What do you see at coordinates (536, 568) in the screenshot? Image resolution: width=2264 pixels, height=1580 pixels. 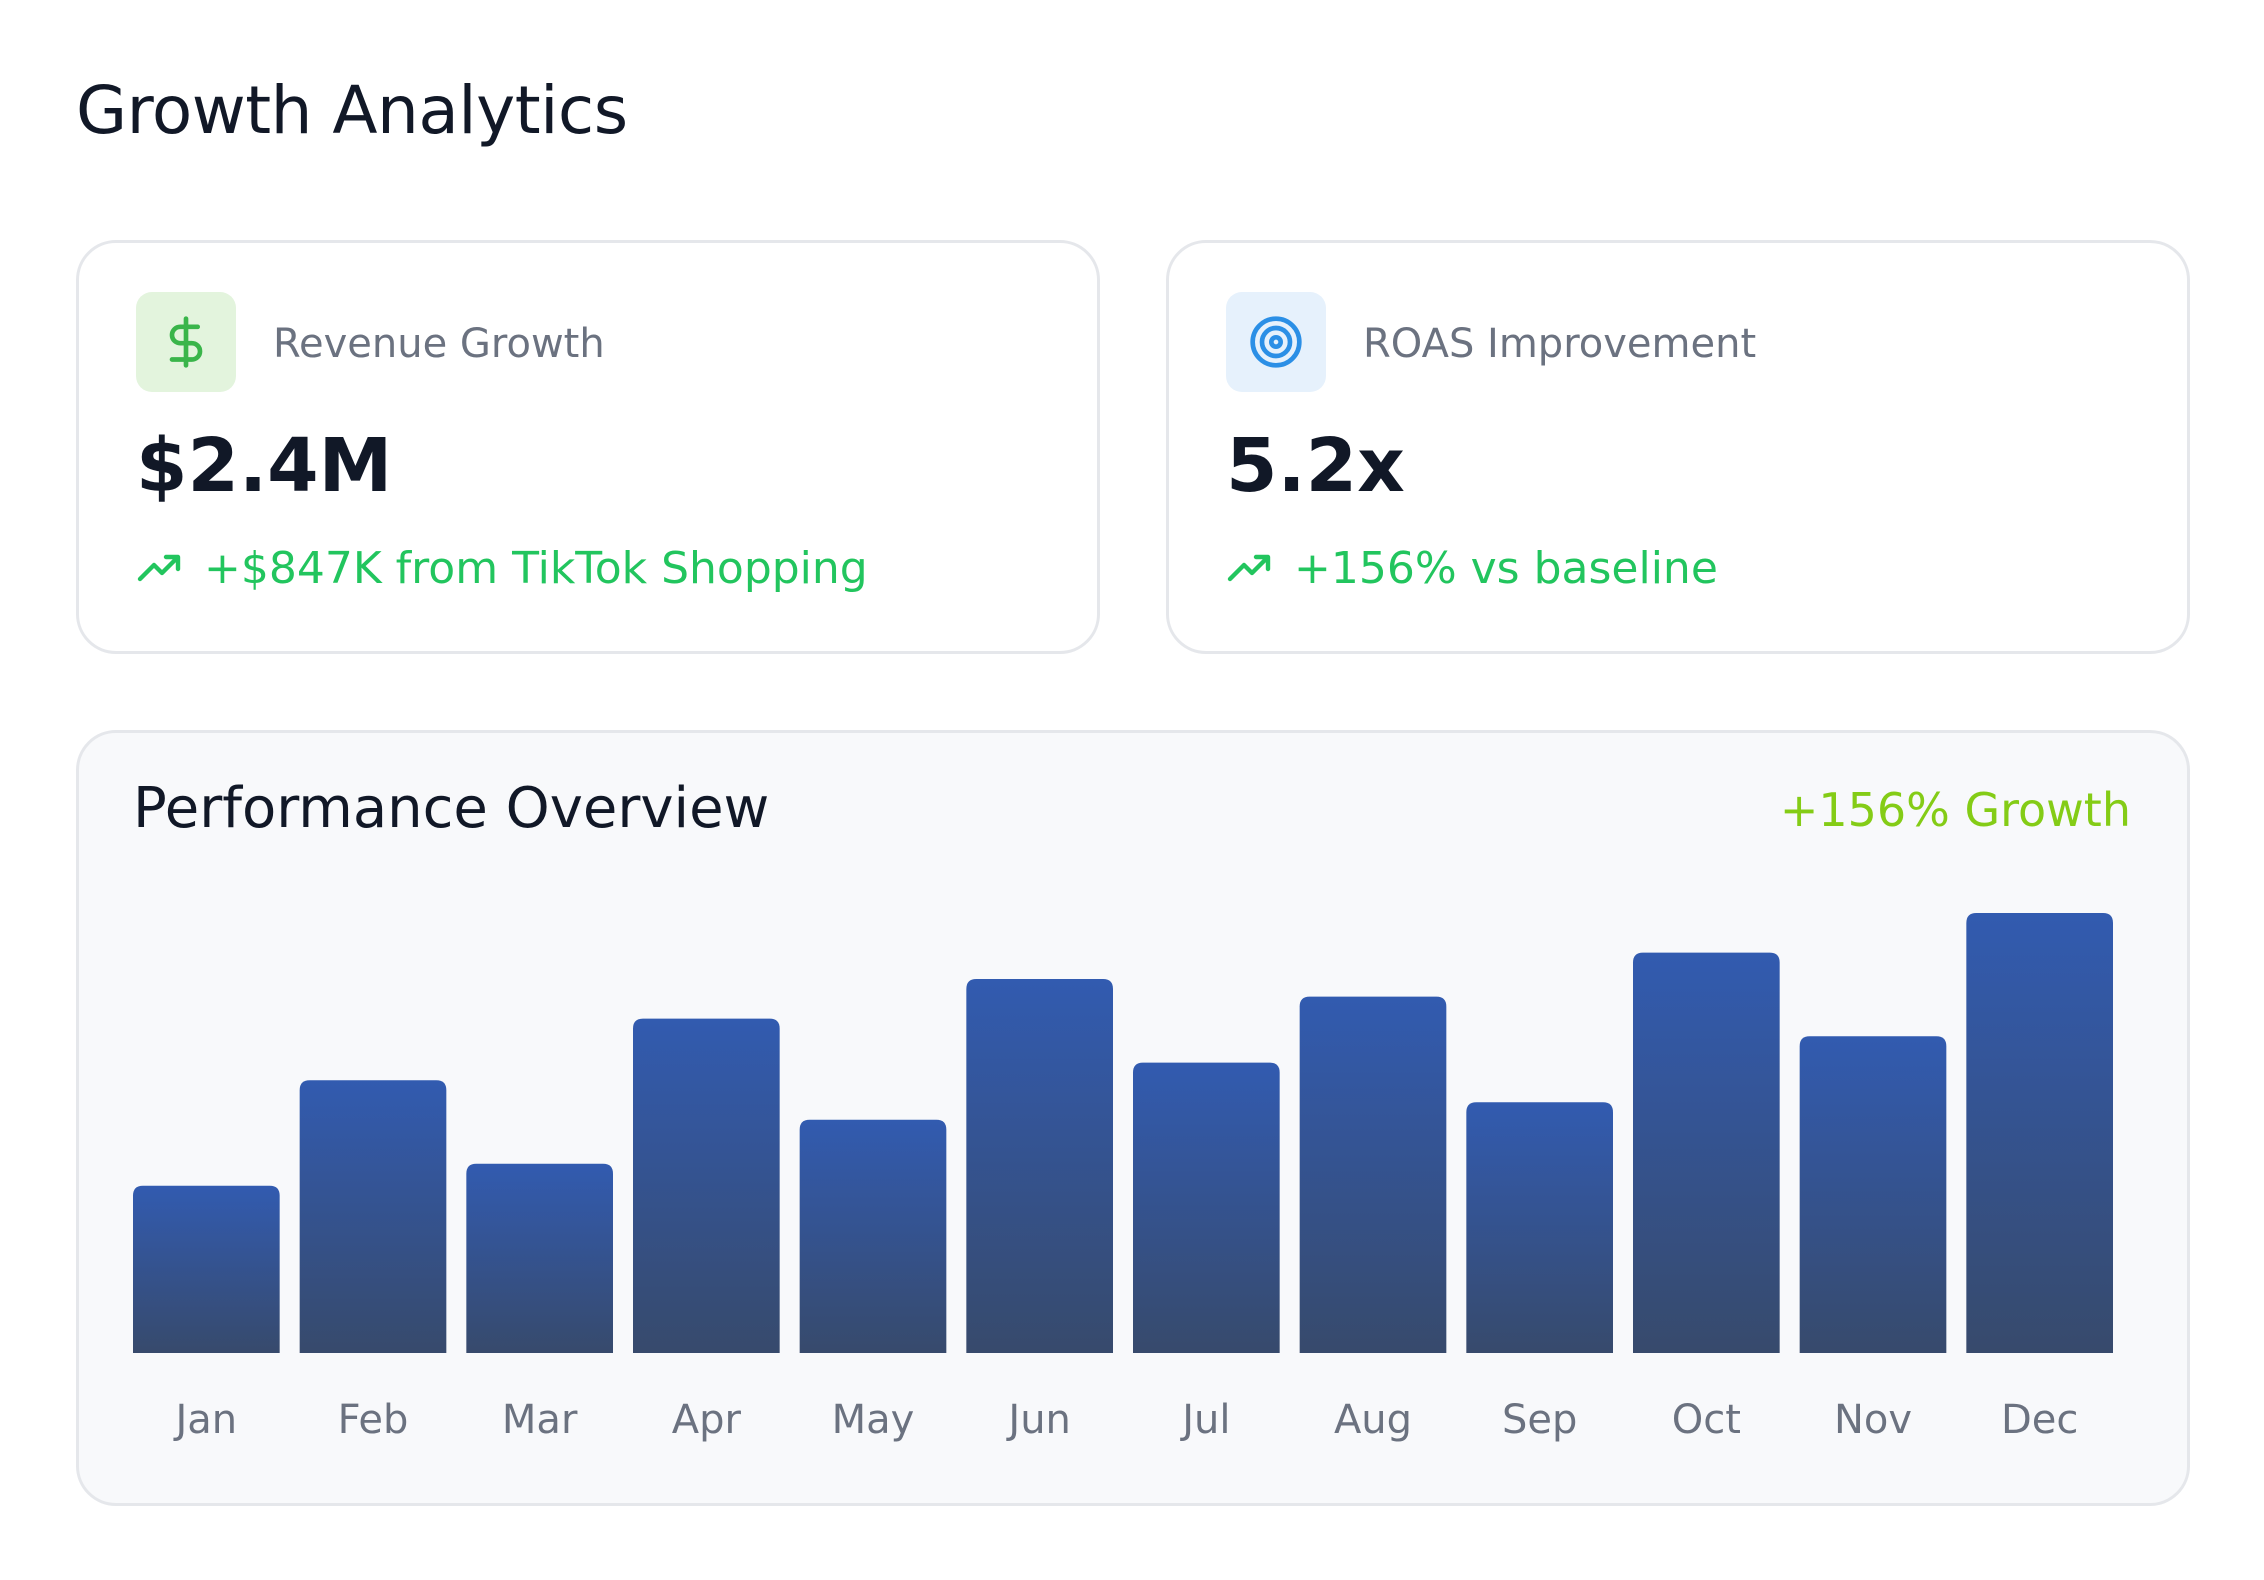 I see `revenue-growth-delta-text: +$847K from TikTok Shopping` at bounding box center [536, 568].